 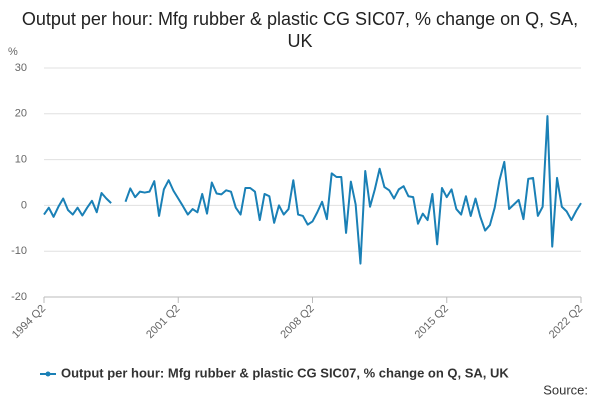 I want to click on y-tick-label: 0, so click(x=24, y=205).